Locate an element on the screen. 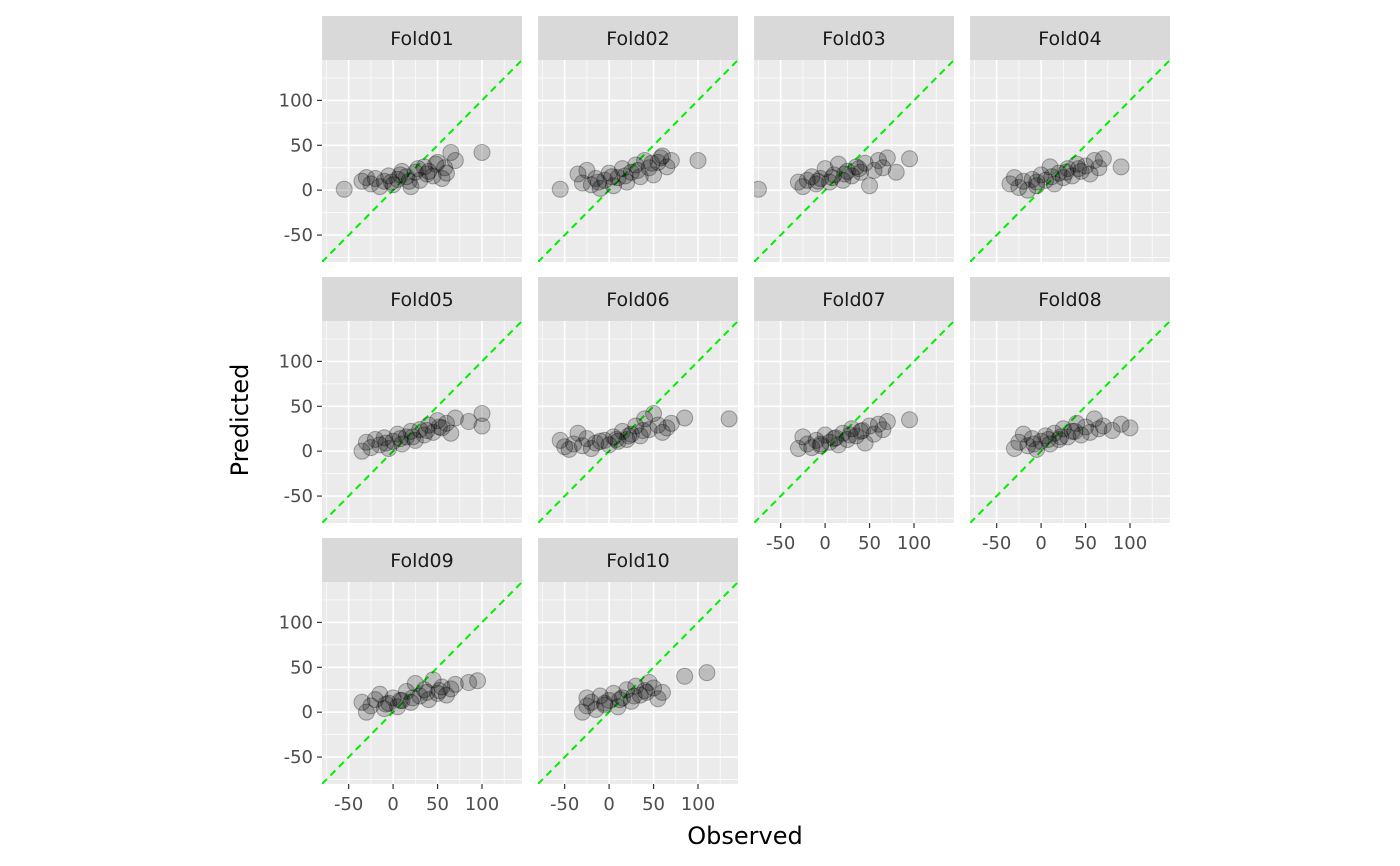  facet-strip-label: Fold04 is located at coordinates (1069, 39).